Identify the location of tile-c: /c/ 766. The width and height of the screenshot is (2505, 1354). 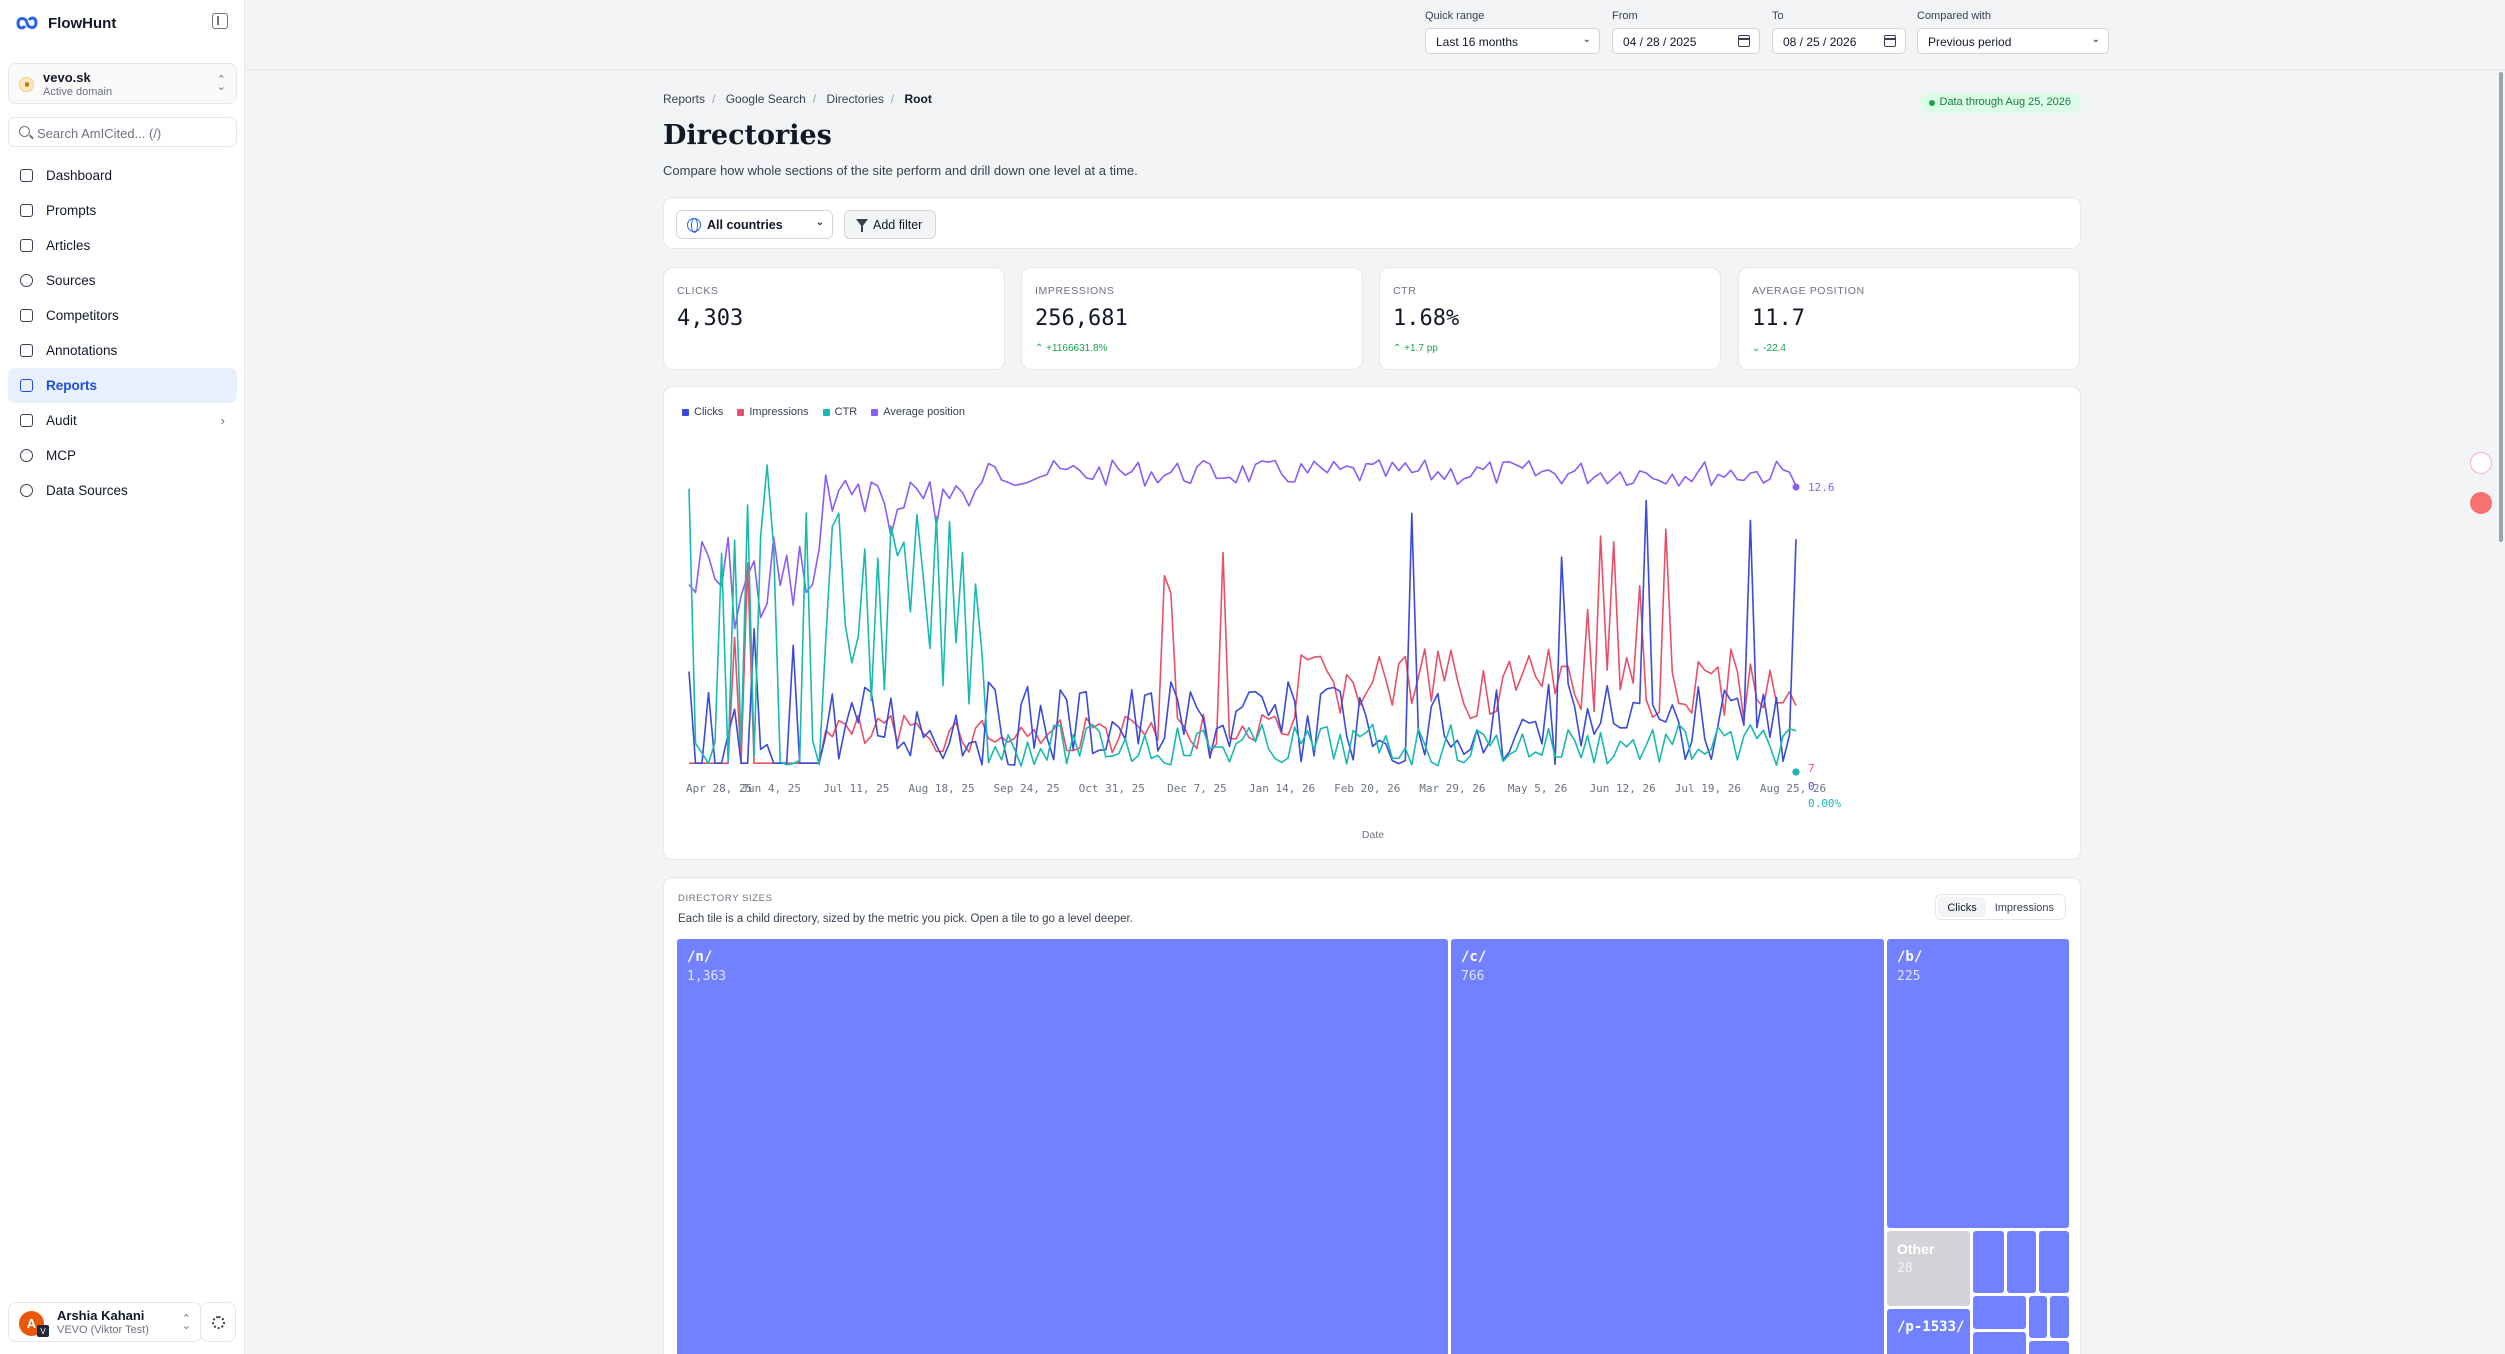
(1667, 1146).